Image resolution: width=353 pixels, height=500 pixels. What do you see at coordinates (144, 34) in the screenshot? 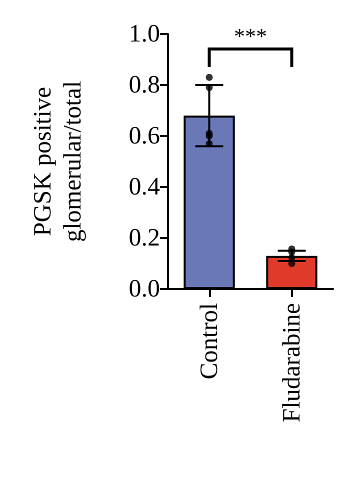
I see `y-tick-label: 1.0` at bounding box center [144, 34].